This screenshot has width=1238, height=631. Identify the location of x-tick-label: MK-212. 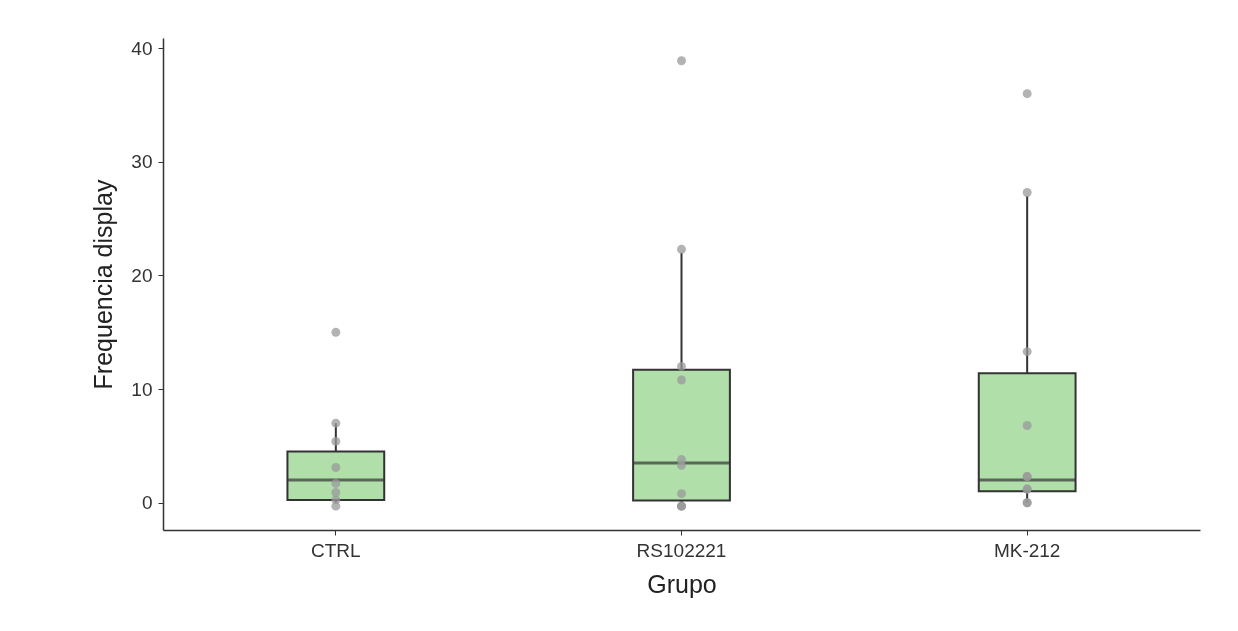
(1027, 550).